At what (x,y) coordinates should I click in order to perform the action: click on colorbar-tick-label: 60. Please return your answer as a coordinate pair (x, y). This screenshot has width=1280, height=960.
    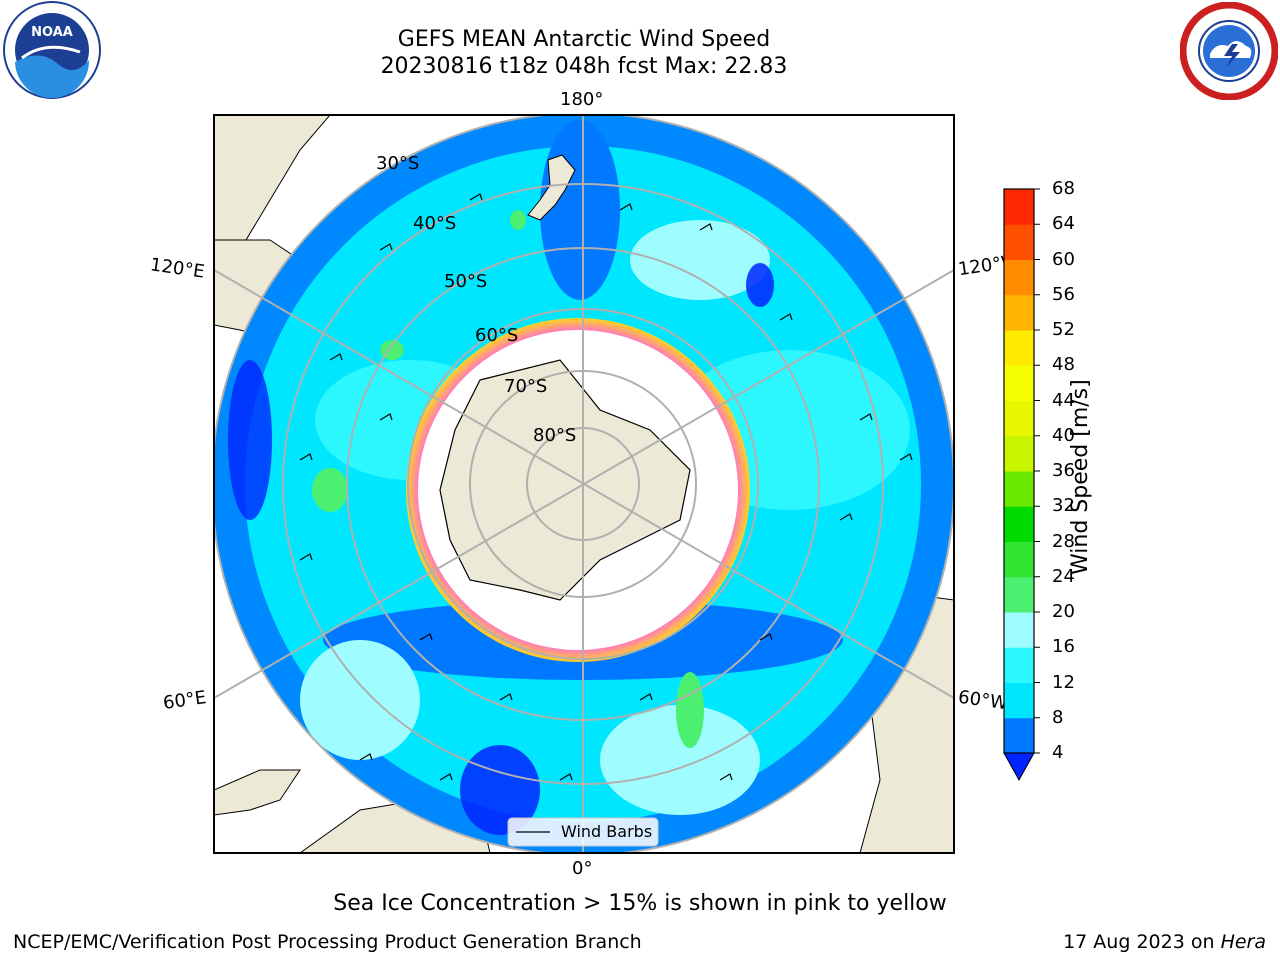
    Looking at the image, I should click on (1063, 259).